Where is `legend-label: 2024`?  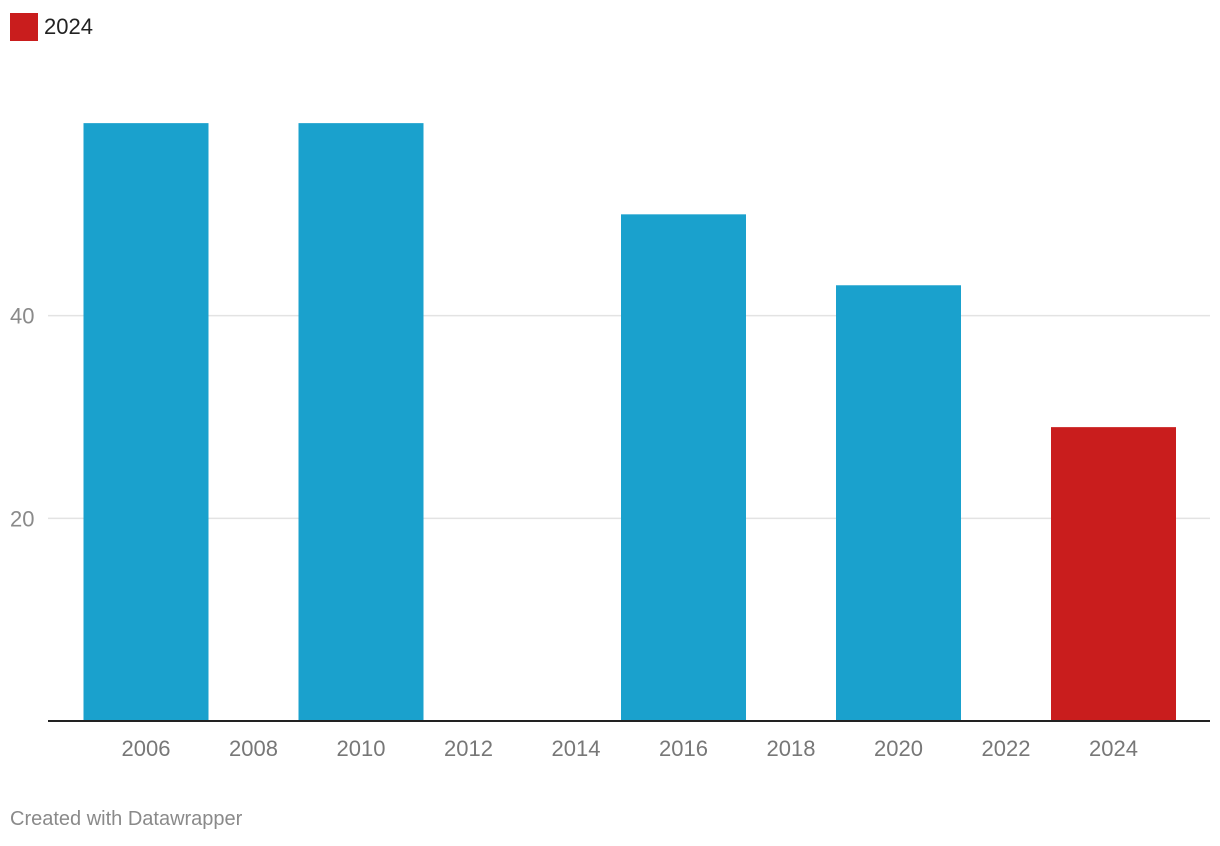 legend-label: 2024 is located at coordinates (68, 26).